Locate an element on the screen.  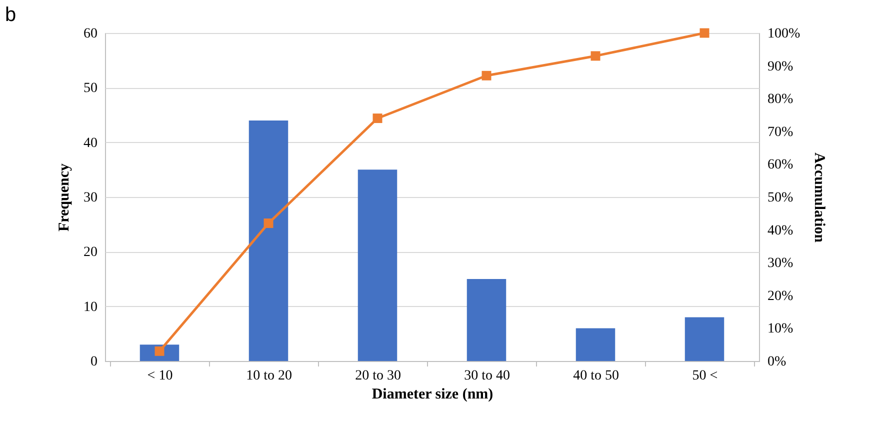
y2-tick-label: 100% is located at coordinates (784, 34).